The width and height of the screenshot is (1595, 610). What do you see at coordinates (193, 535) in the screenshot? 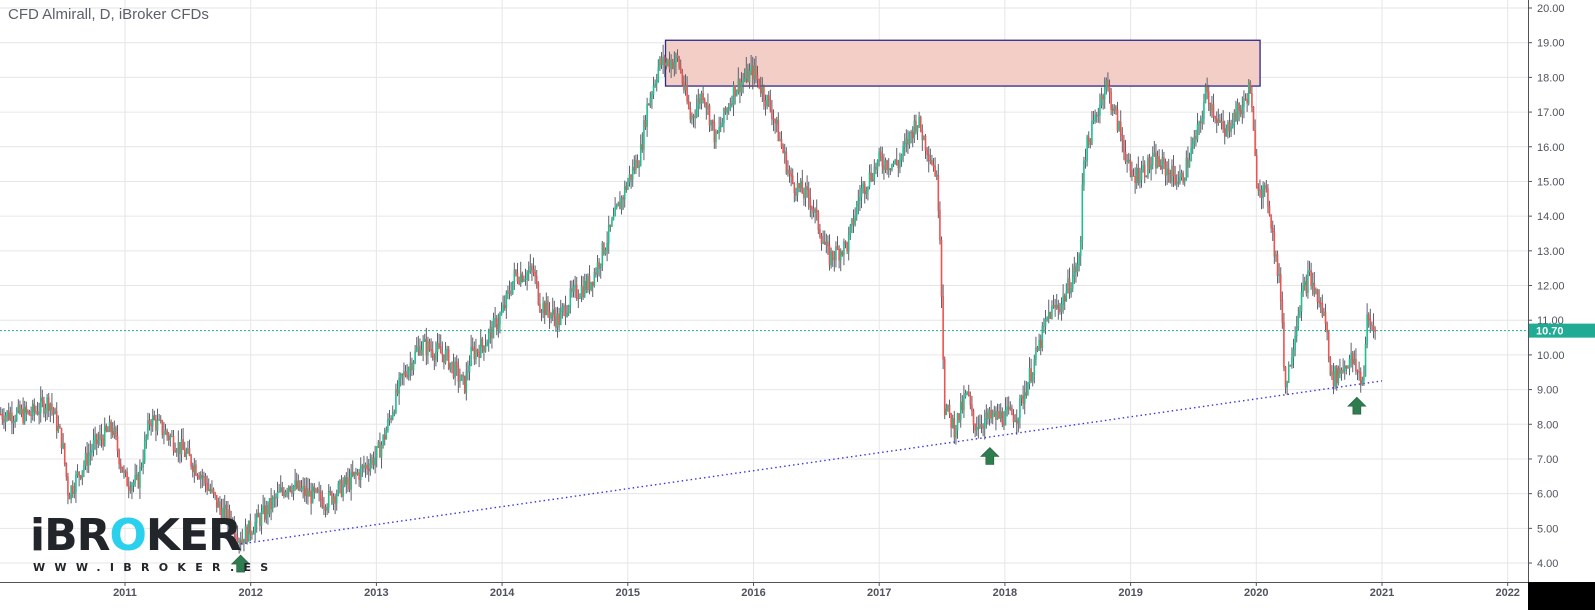
I see `logo-suffix: KER` at bounding box center [193, 535].